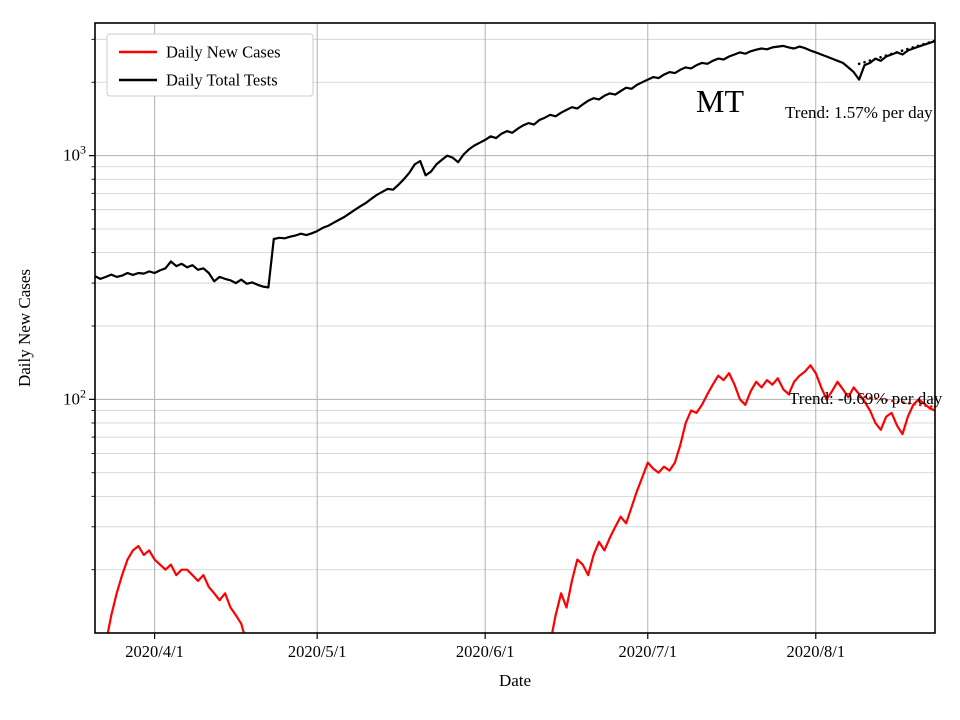 The height and width of the screenshot is (720, 960). I want to click on trend-line-daily-new-cases, so click(896, 401).